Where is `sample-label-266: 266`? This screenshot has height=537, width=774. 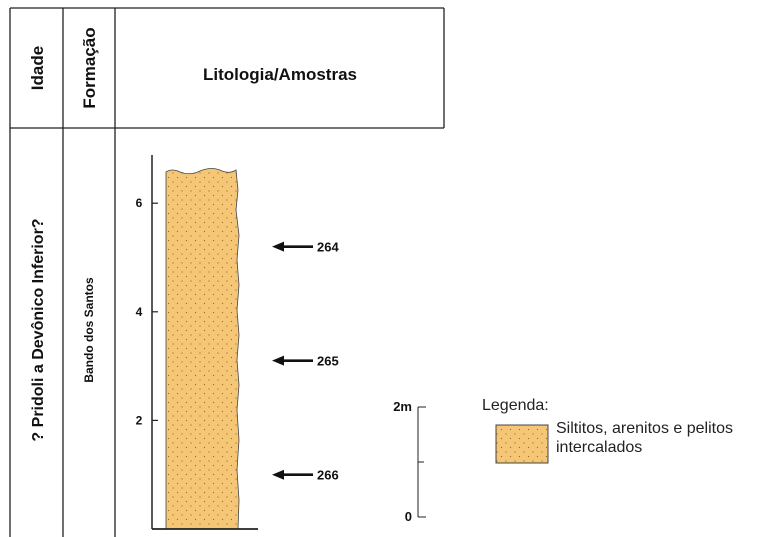
sample-label-266: 266 is located at coordinates (328, 475).